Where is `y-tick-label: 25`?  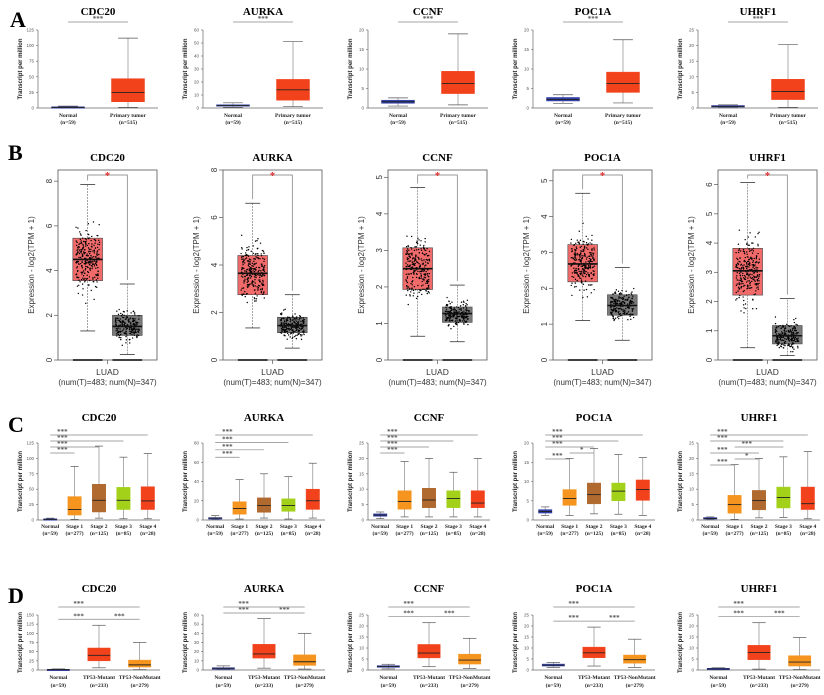
y-tick-label: 25 is located at coordinates (692, 443).